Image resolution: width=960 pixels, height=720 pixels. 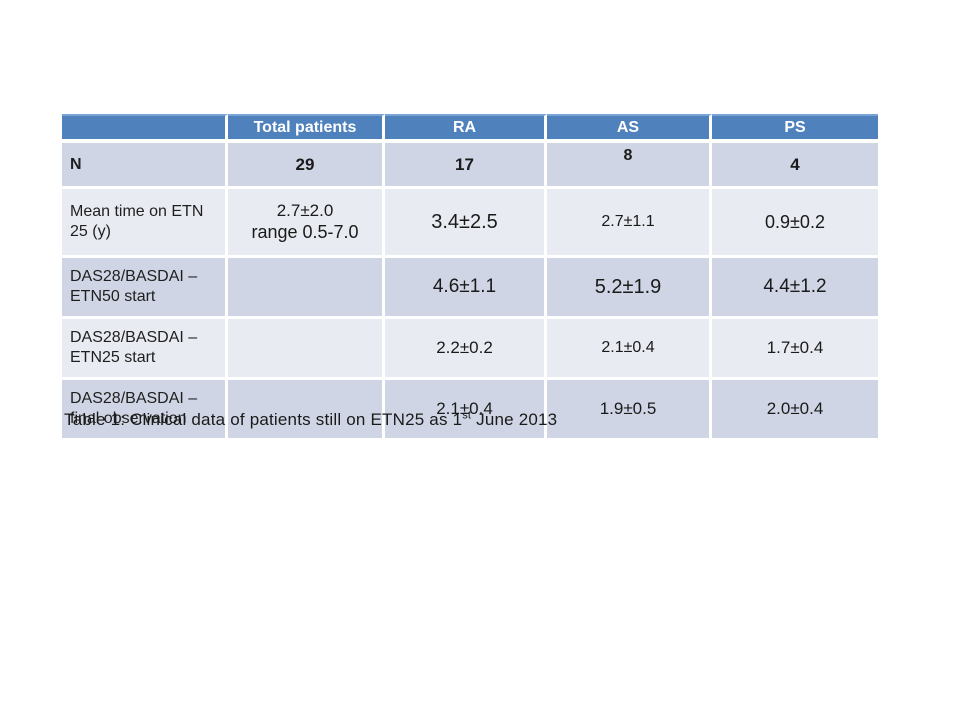 I want to click on table-row-n: N 29 17 8 4, so click(x=470, y=166).